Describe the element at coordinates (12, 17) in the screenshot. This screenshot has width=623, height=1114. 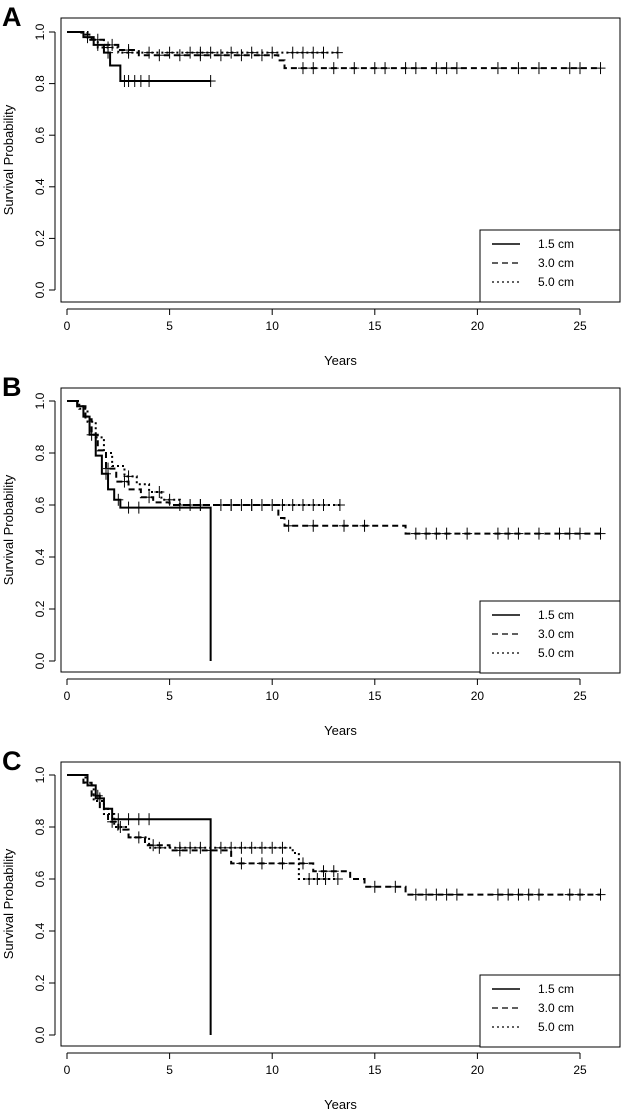
I see `panel-label: A` at that location.